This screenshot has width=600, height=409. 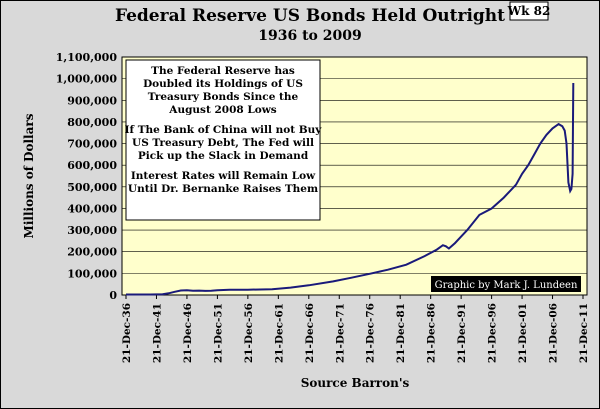 What do you see at coordinates (223, 84) in the screenshot?
I see `annotation-line: Doubled its Holdings of US` at bounding box center [223, 84].